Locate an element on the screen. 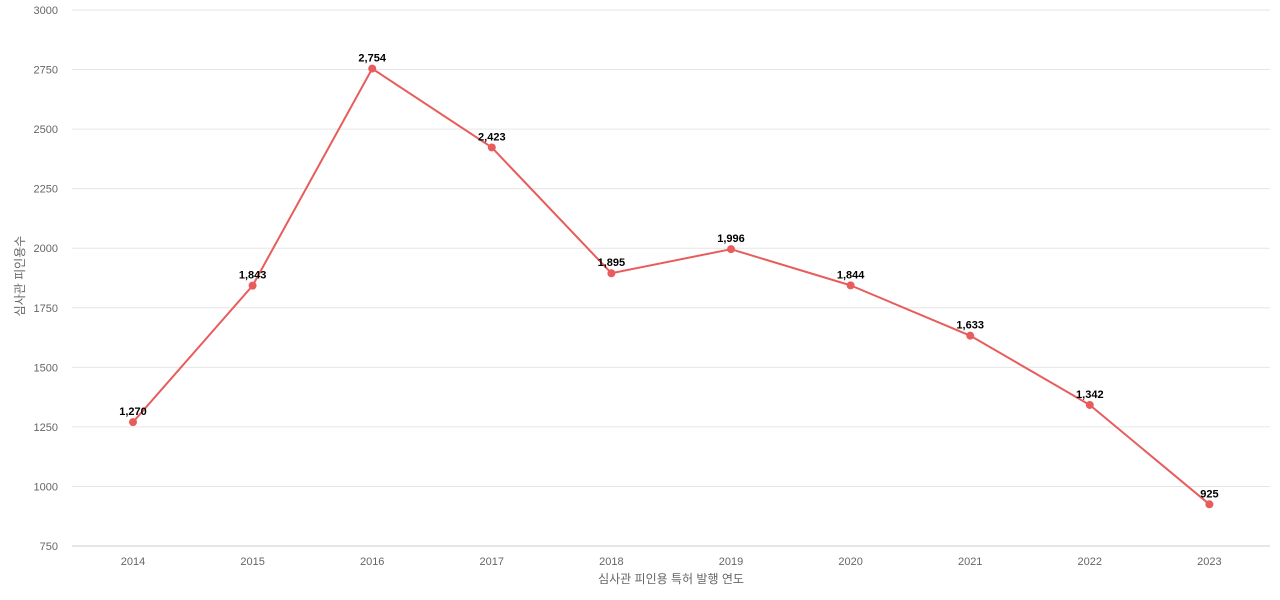  data-label: 1,895 is located at coordinates (612, 263).